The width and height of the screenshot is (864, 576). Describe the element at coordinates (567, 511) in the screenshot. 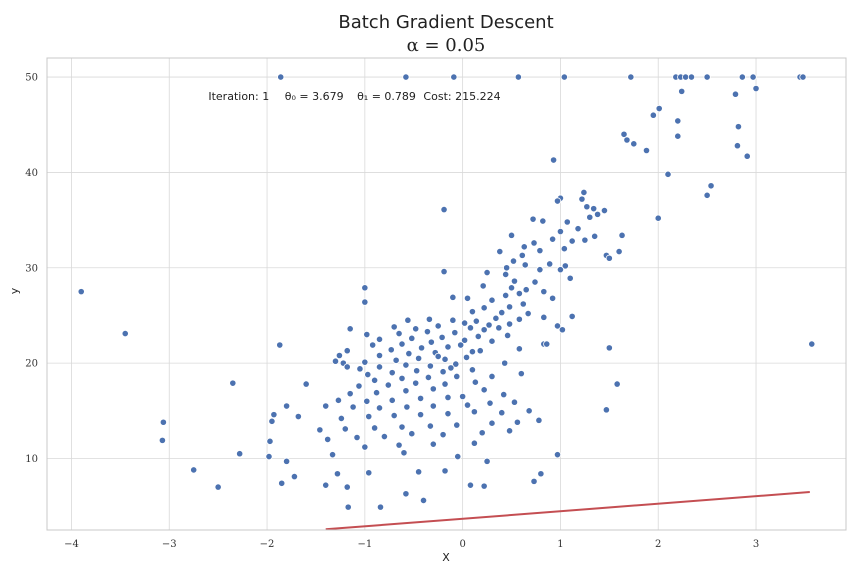

I see `fit-line-layer` at that location.